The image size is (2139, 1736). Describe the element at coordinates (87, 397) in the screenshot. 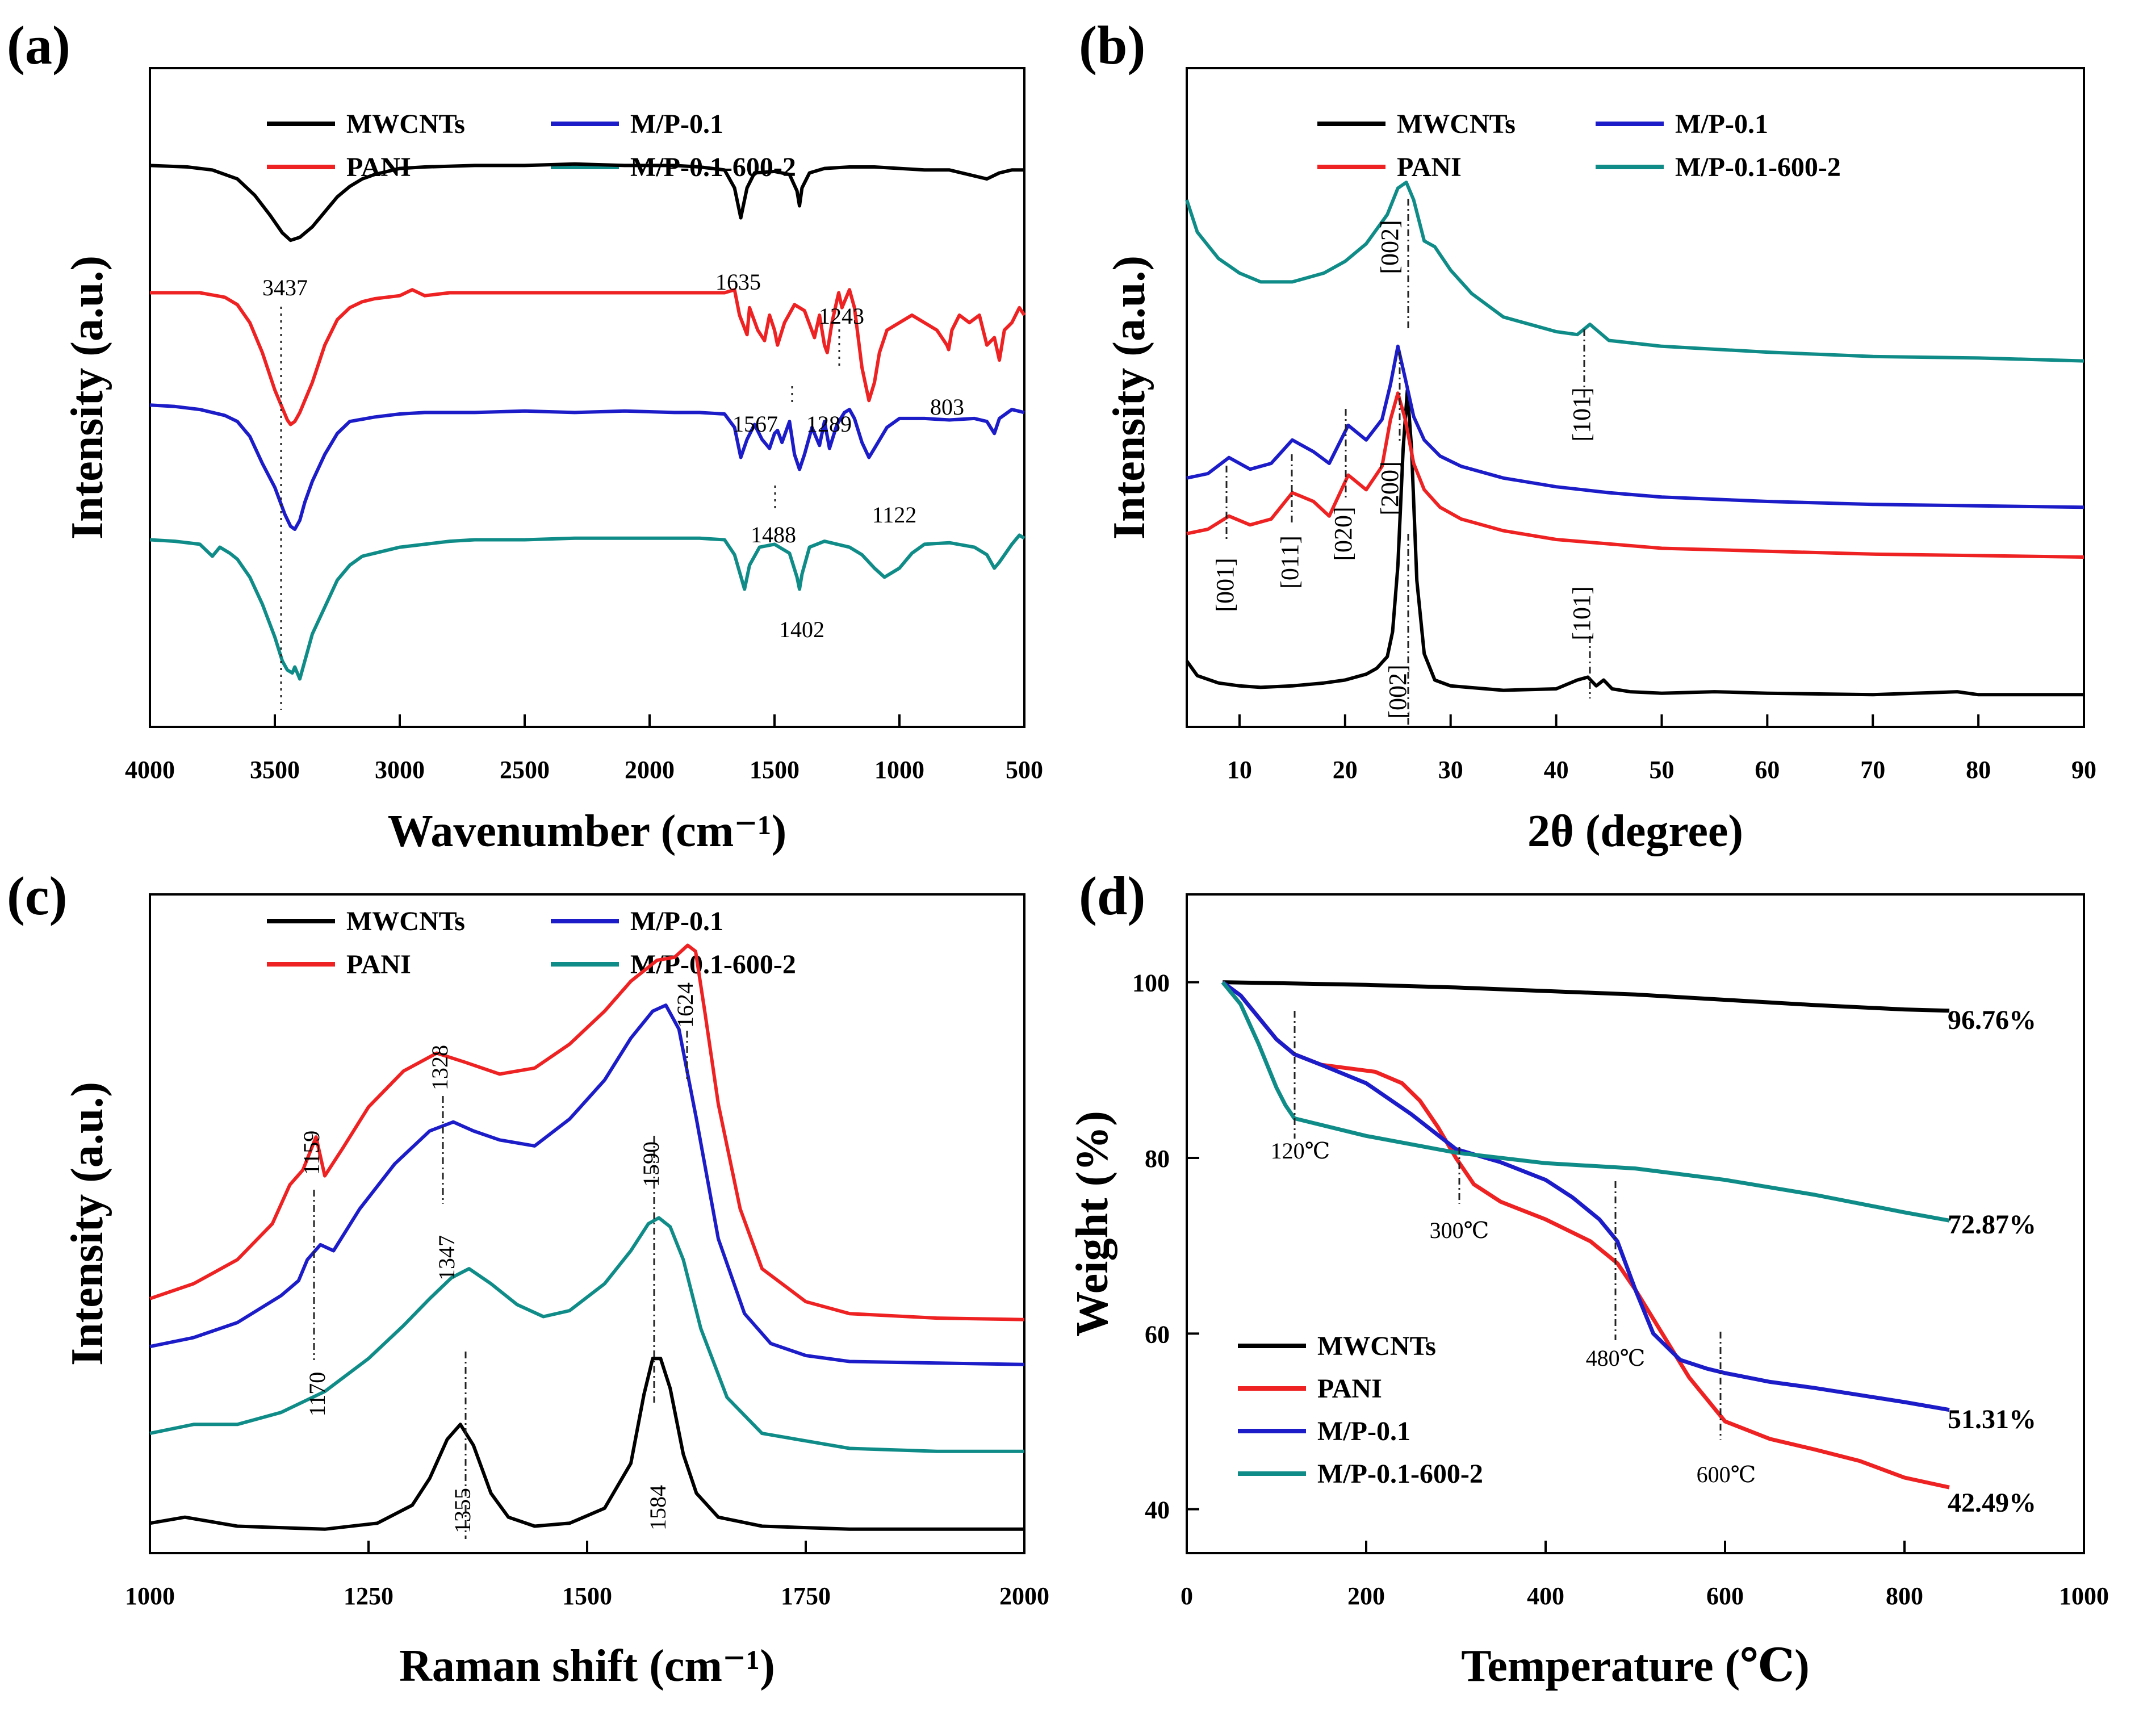

I see `panel-a-y-axis-title: Intensity (a.u.)` at that location.